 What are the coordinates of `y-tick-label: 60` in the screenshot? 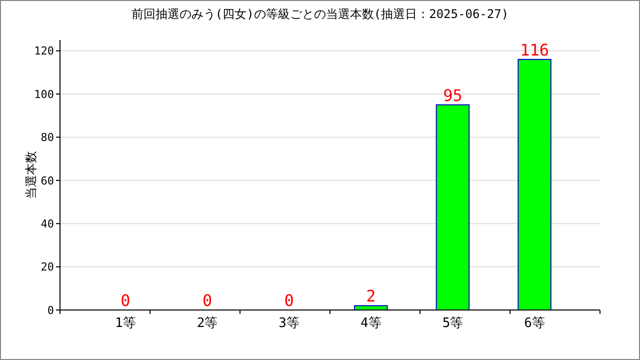 It's located at (47, 181).